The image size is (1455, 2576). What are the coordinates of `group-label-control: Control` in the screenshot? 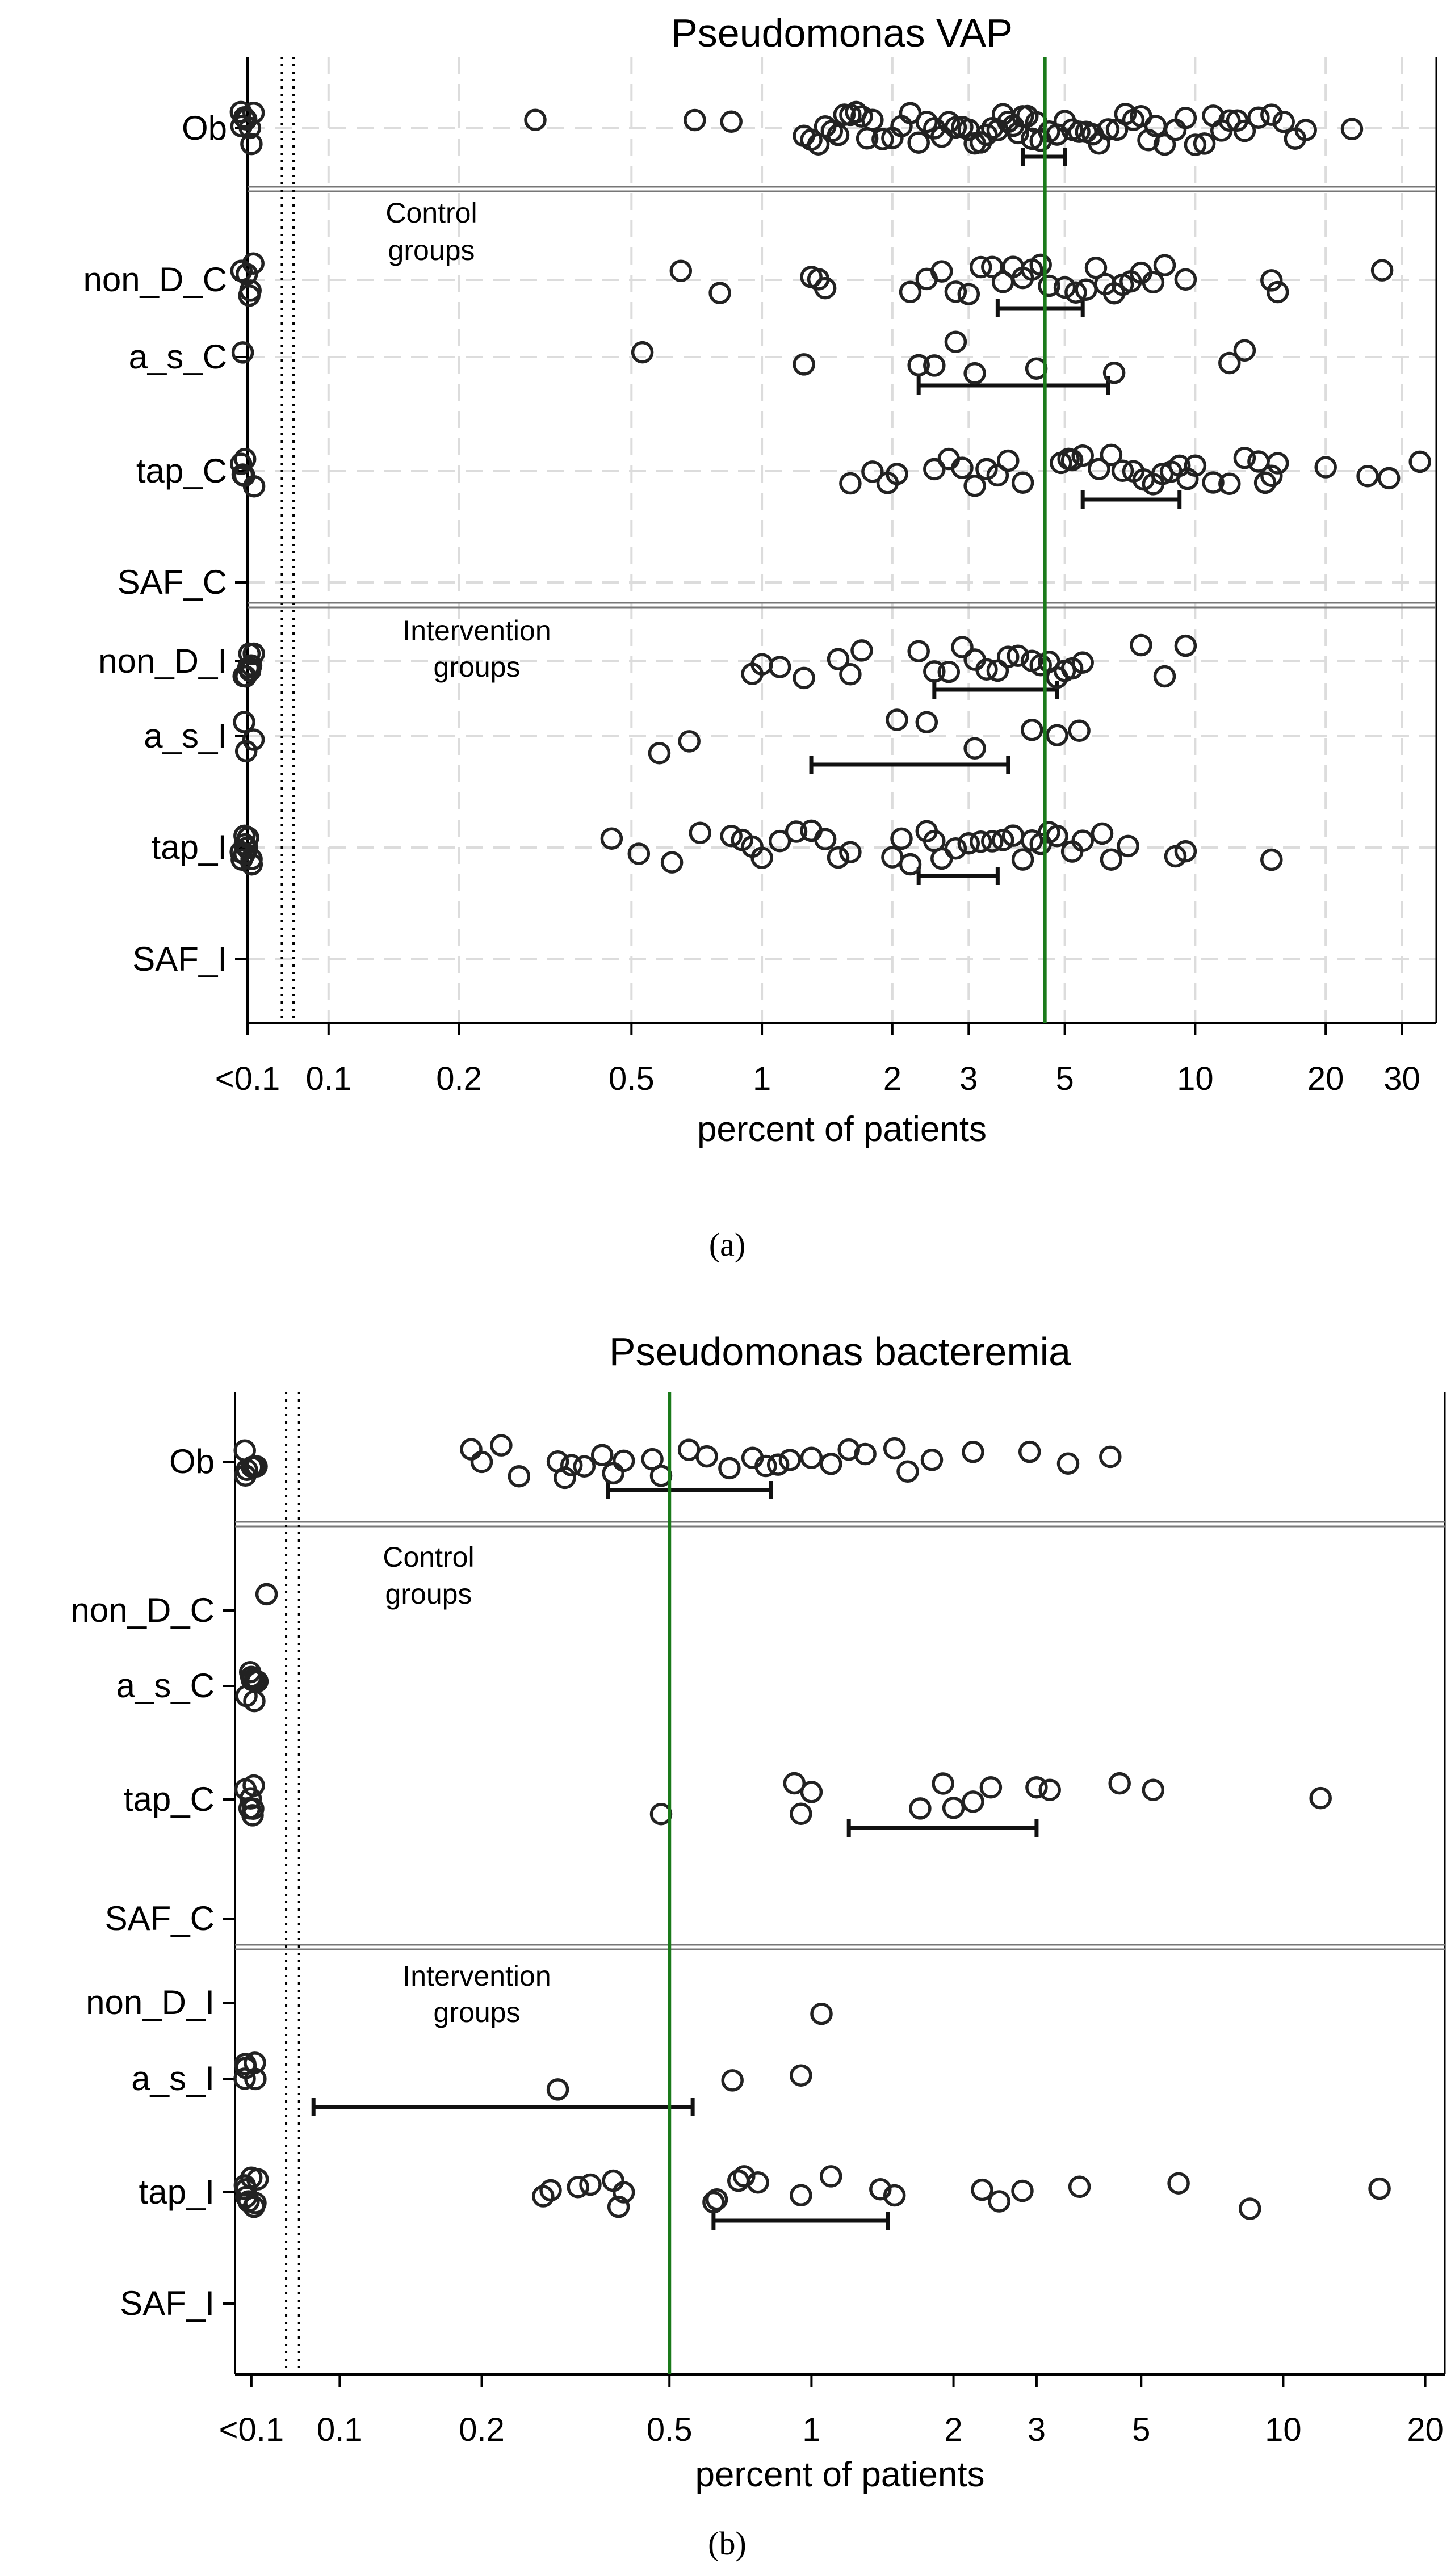 It's located at (429, 1557).